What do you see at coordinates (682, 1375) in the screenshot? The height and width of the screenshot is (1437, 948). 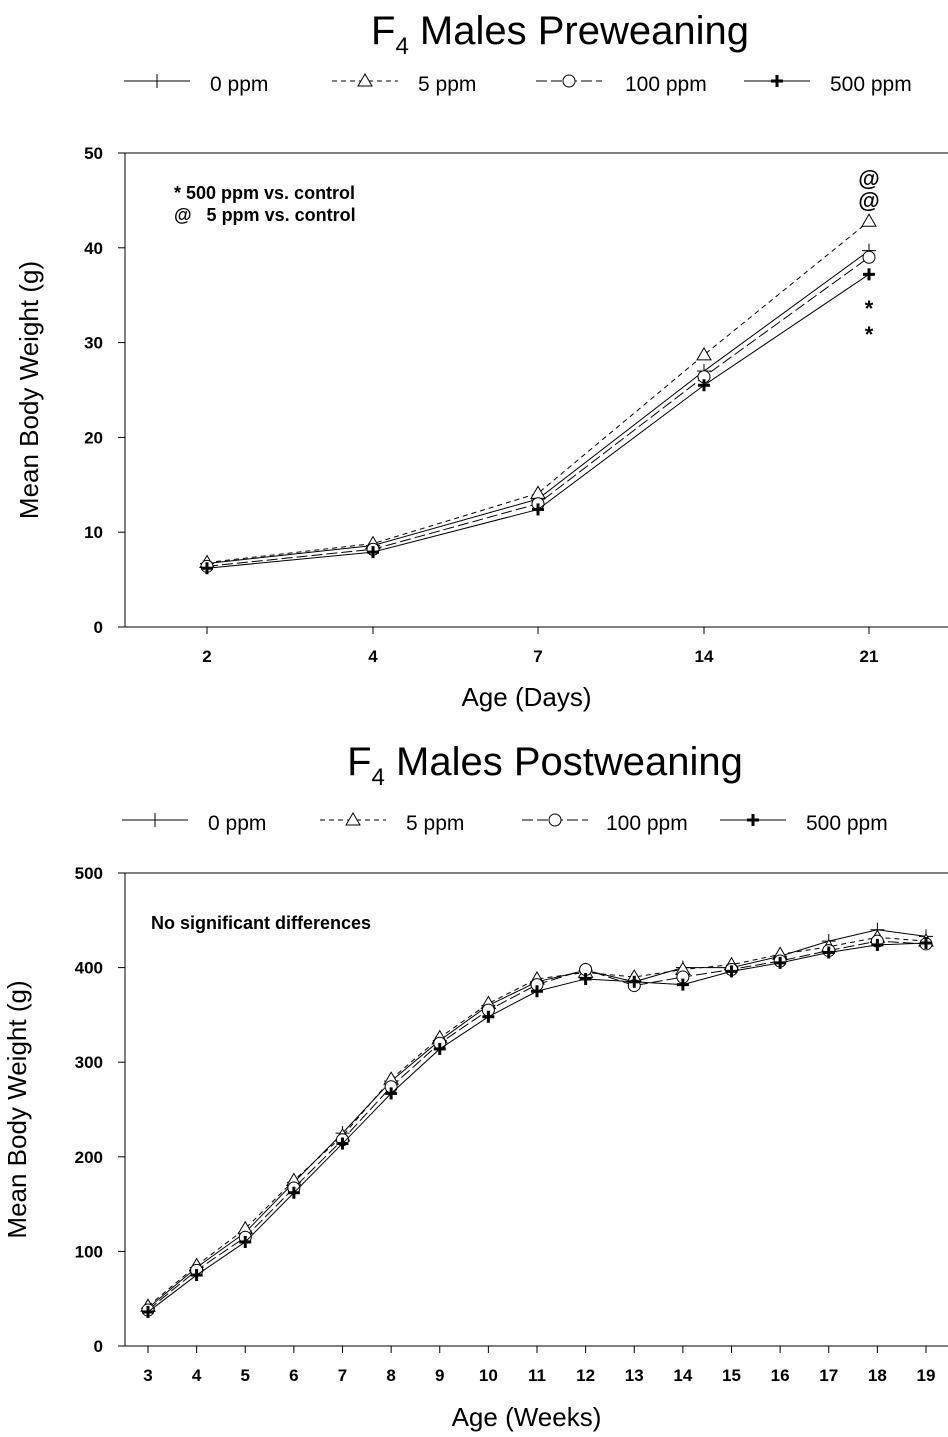 I see `x-tick-label-11: 14` at bounding box center [682, 1375].